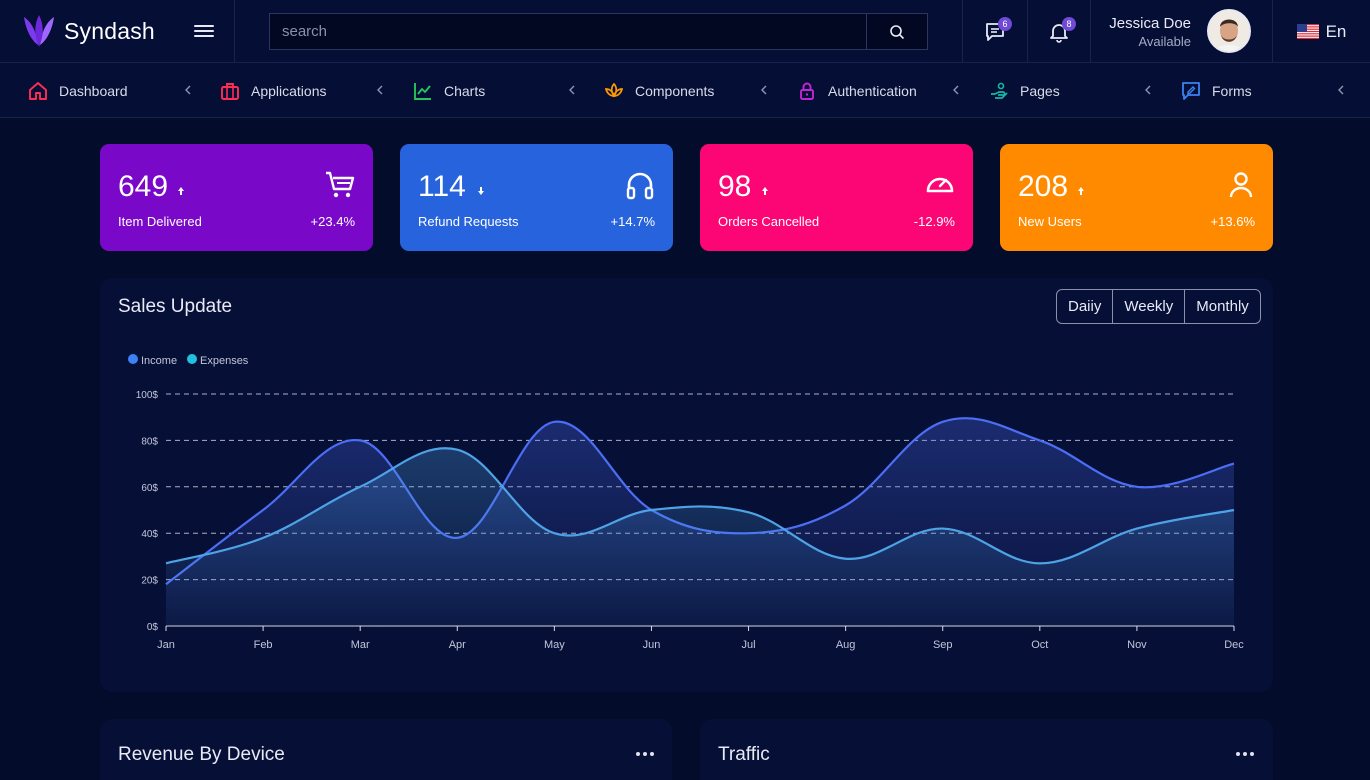 This screenshot has height=780, width=1370. I want to click on x-tick-label: Sep, so click(943, 645).